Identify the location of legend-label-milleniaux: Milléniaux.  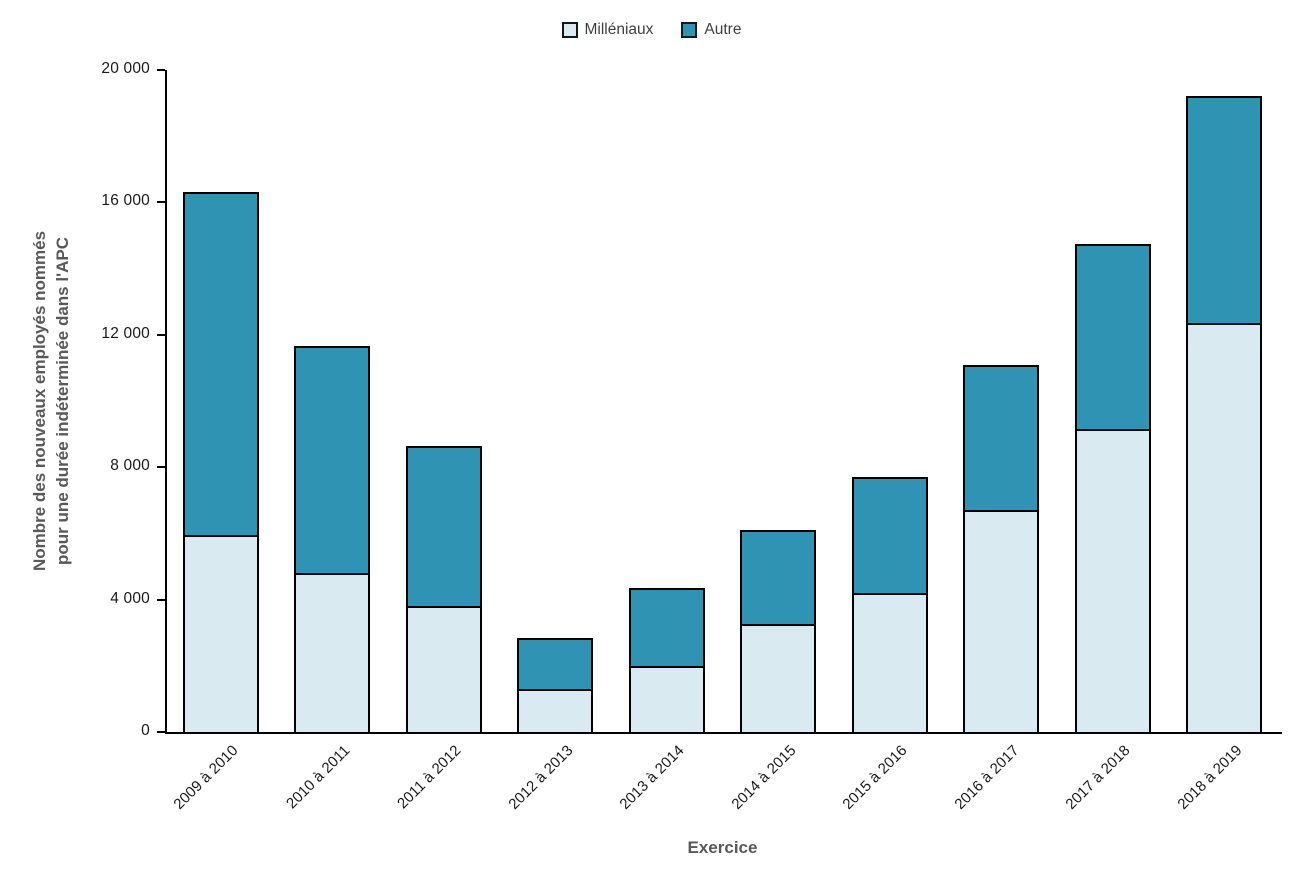
(619, 29).